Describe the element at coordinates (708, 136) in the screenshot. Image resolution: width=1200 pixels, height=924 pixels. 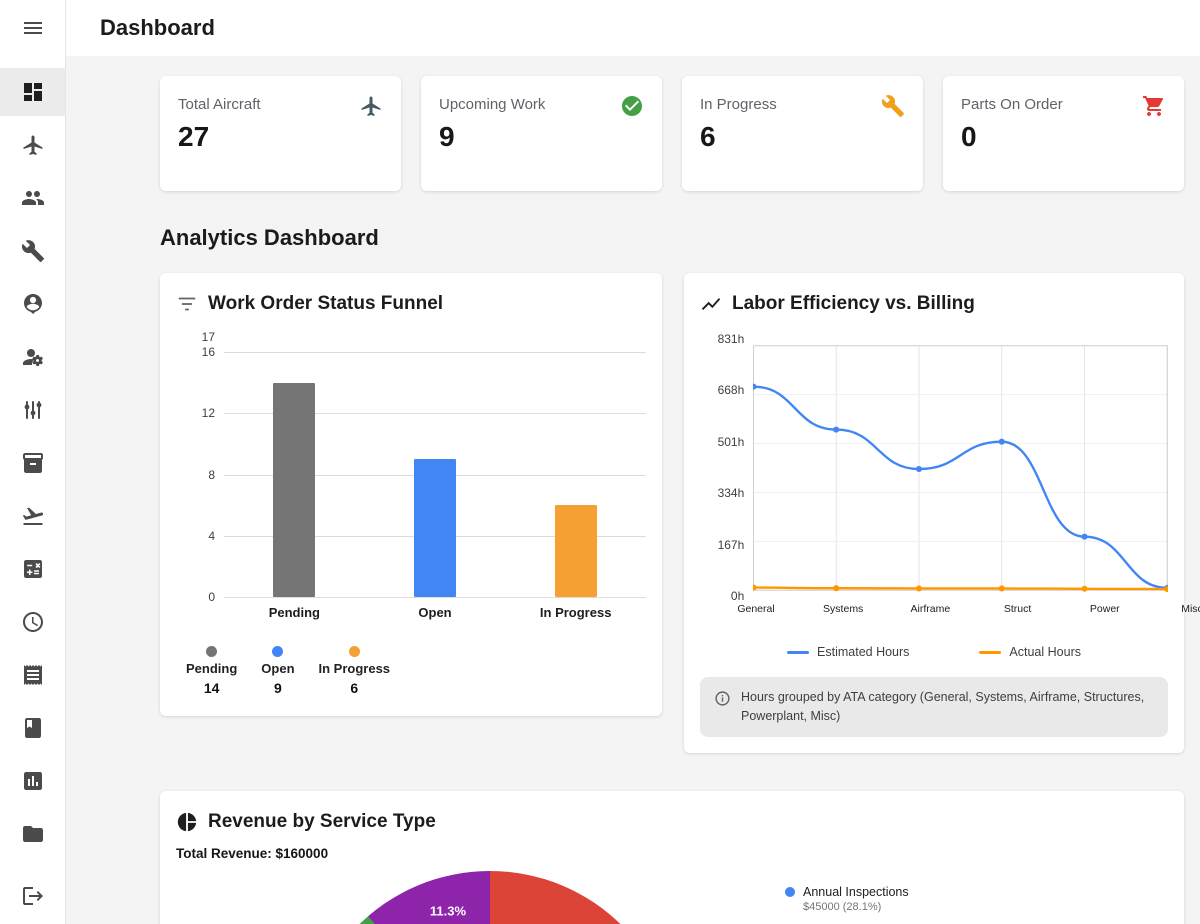
I see `stat-value: 6` at that location.